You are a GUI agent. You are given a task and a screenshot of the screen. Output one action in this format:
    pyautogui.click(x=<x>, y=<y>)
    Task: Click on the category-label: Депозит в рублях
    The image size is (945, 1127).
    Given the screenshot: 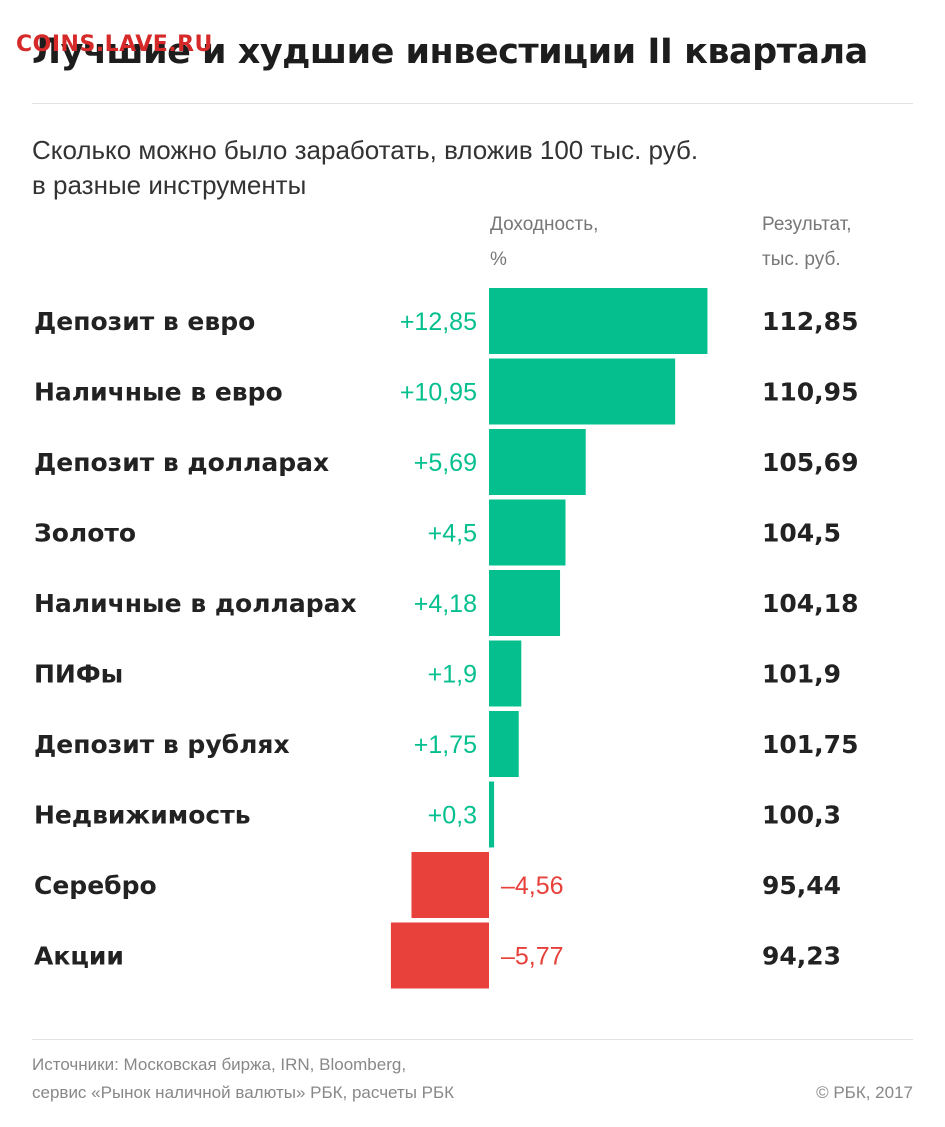 What is the action you would take?
    pyautogui.click(x=162, y=744)
    